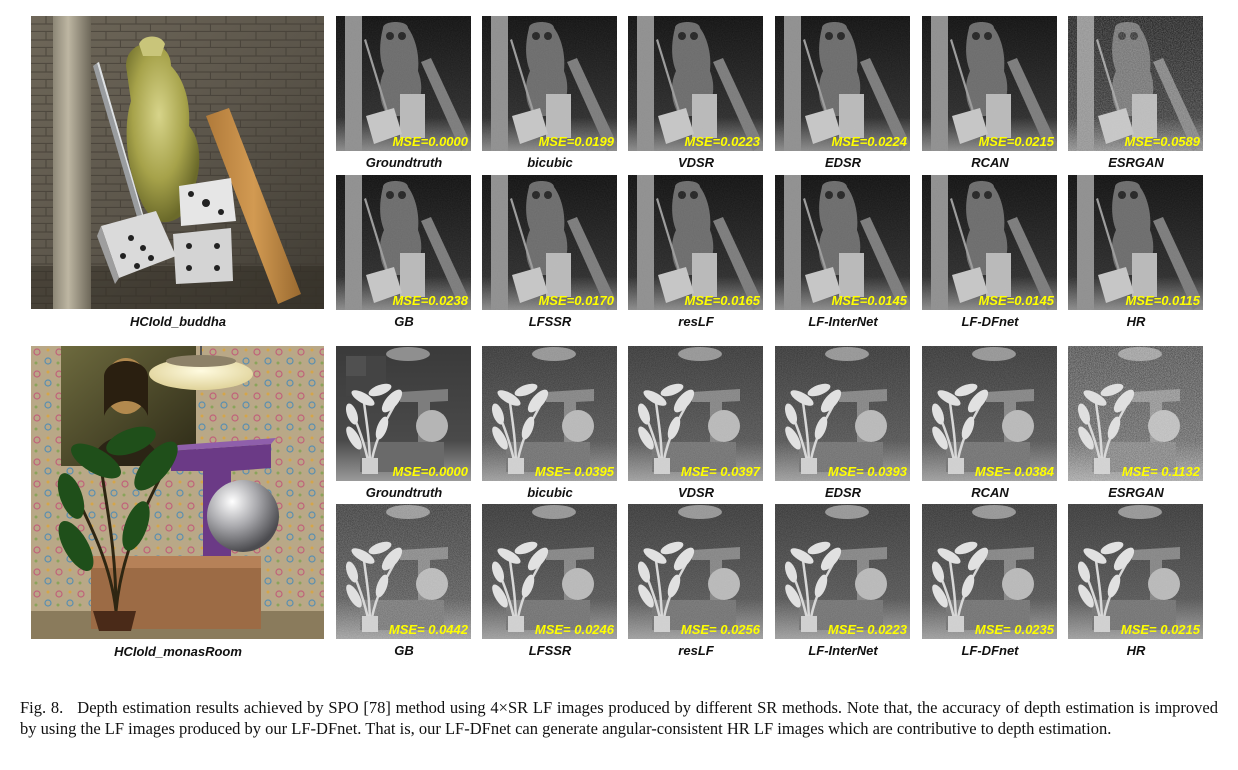  I want to click on mse-value: MSE= 0.0442, so click(428, 629).